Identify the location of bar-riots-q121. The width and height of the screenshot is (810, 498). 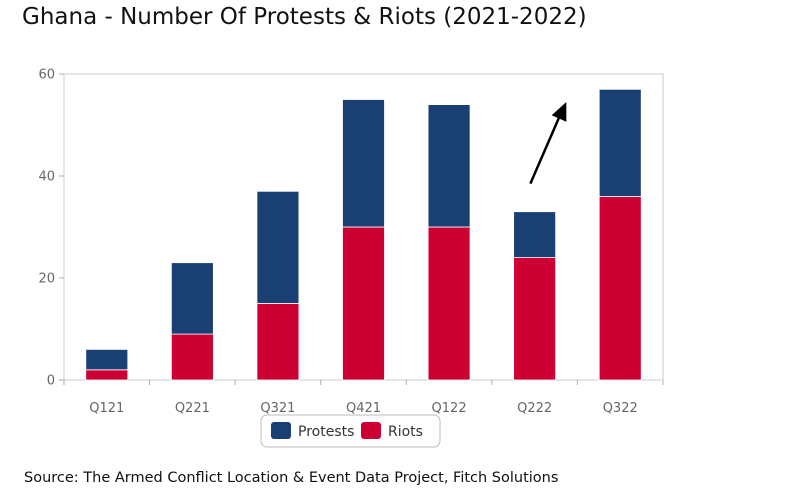
(107, 375).